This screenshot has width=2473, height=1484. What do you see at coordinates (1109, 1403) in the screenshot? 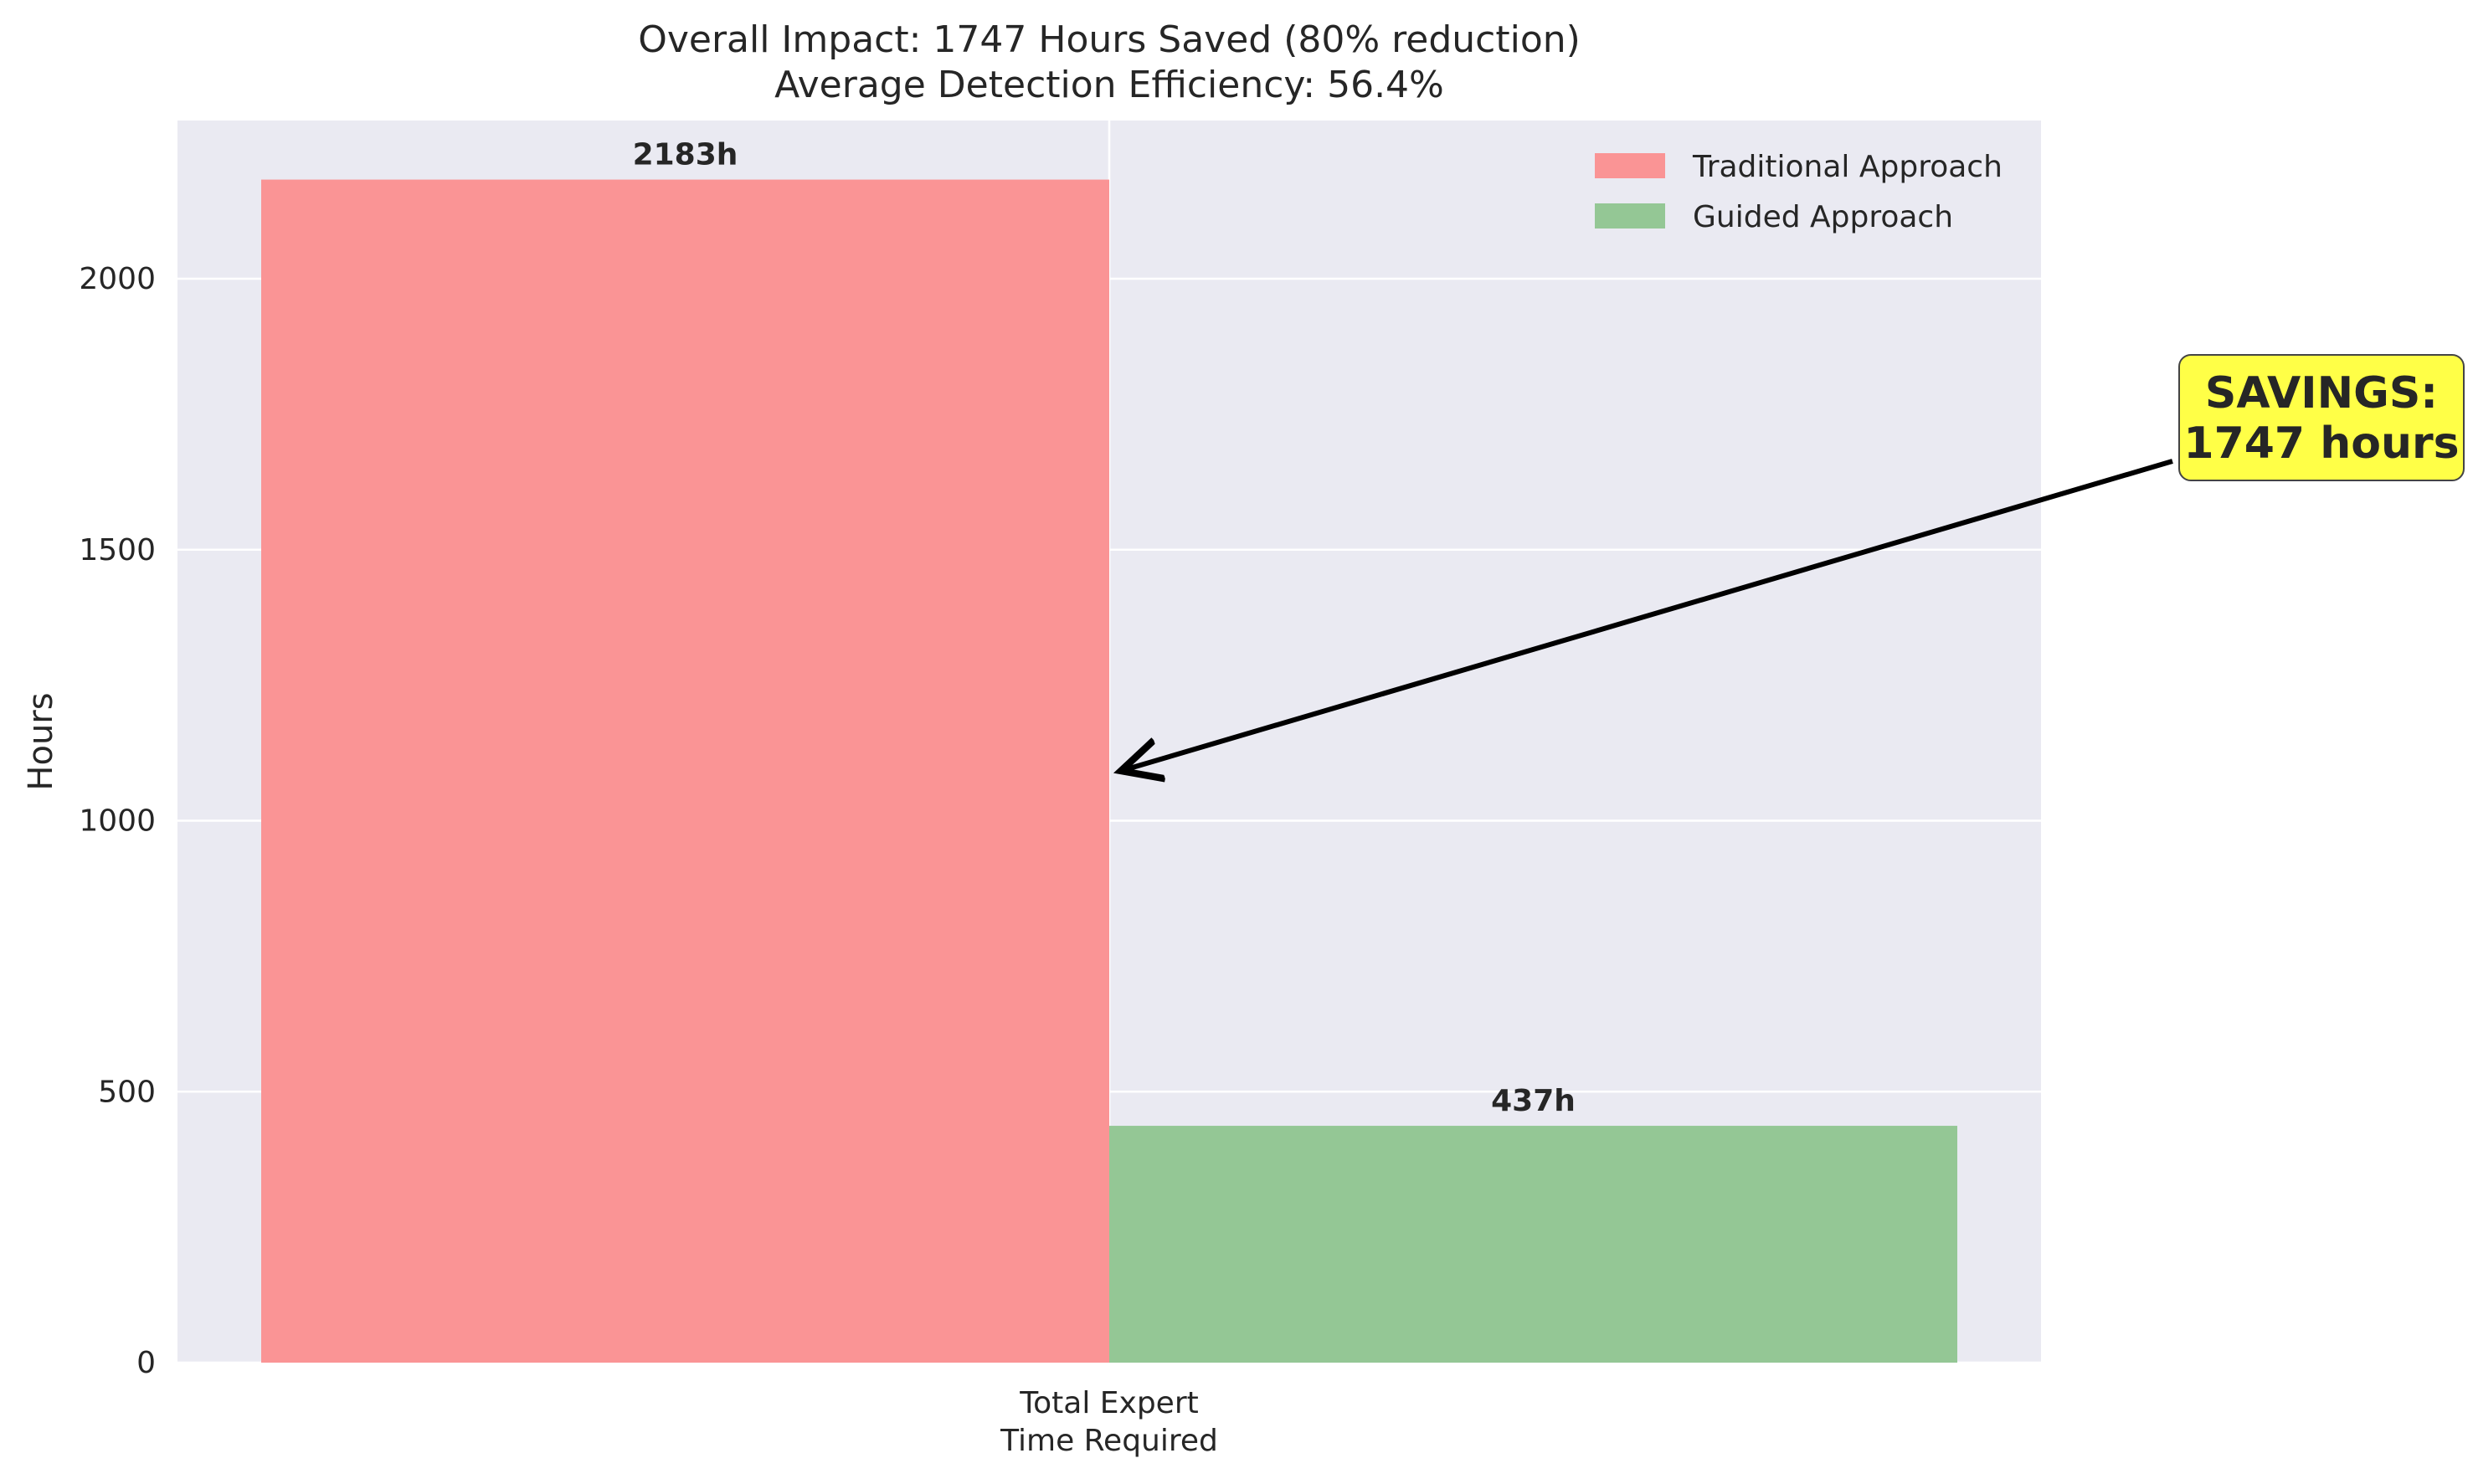
I see `x-tick-label: Total Expert` at bounding box center [1109, 1403].